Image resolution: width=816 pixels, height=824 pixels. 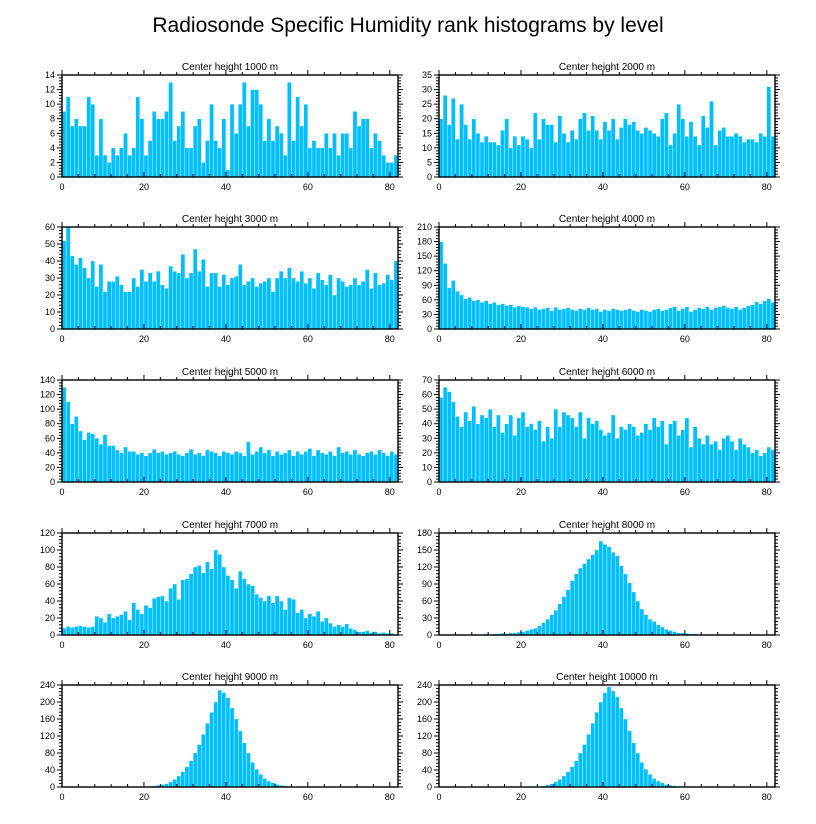 What do you see at coordinates (47, 719) in the screenshot?
I see `y-tick-label: 160` at bounding box center [47, 719].